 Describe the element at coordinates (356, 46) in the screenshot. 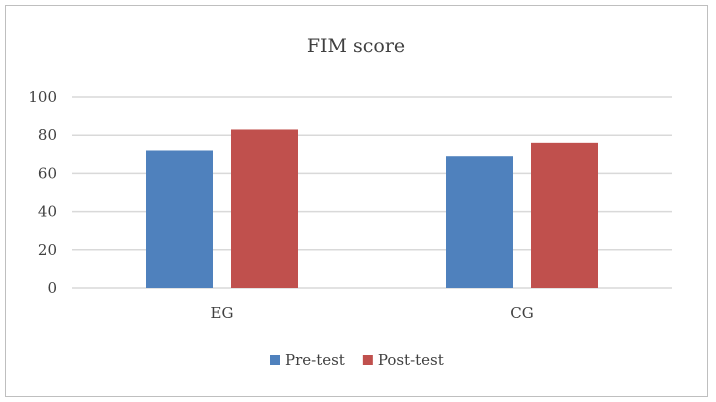

I see `chart-title: FIM score` at that location.